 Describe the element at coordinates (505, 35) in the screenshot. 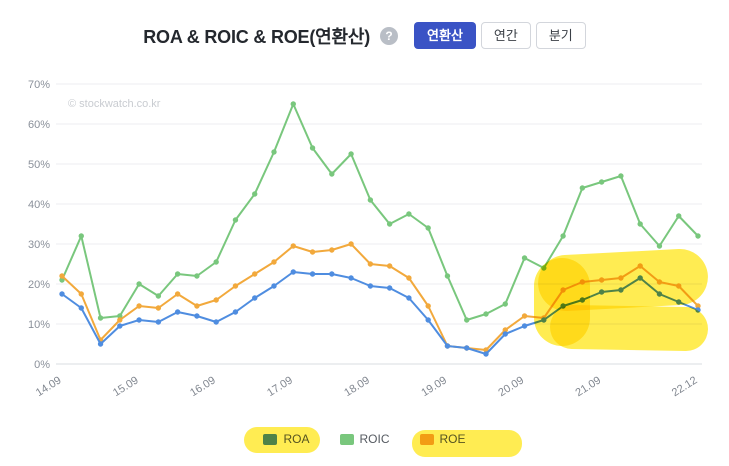

I see `tab-yearly: 연간` at that location.